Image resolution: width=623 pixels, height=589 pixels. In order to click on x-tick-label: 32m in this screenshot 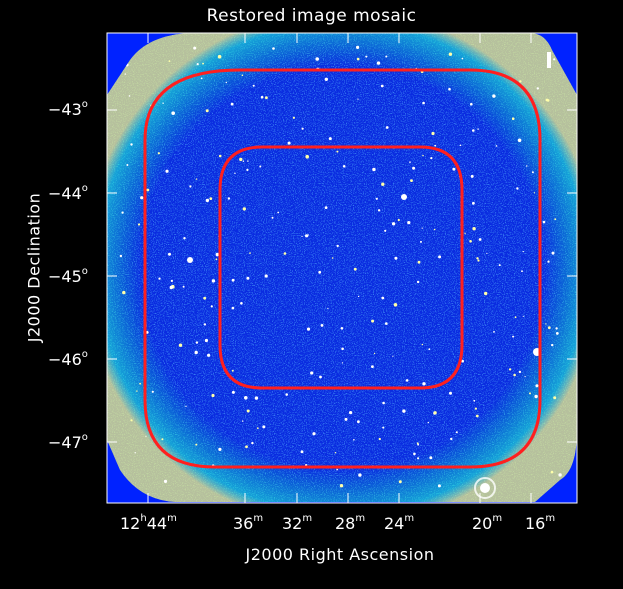, I will do `click(297, 522)`.